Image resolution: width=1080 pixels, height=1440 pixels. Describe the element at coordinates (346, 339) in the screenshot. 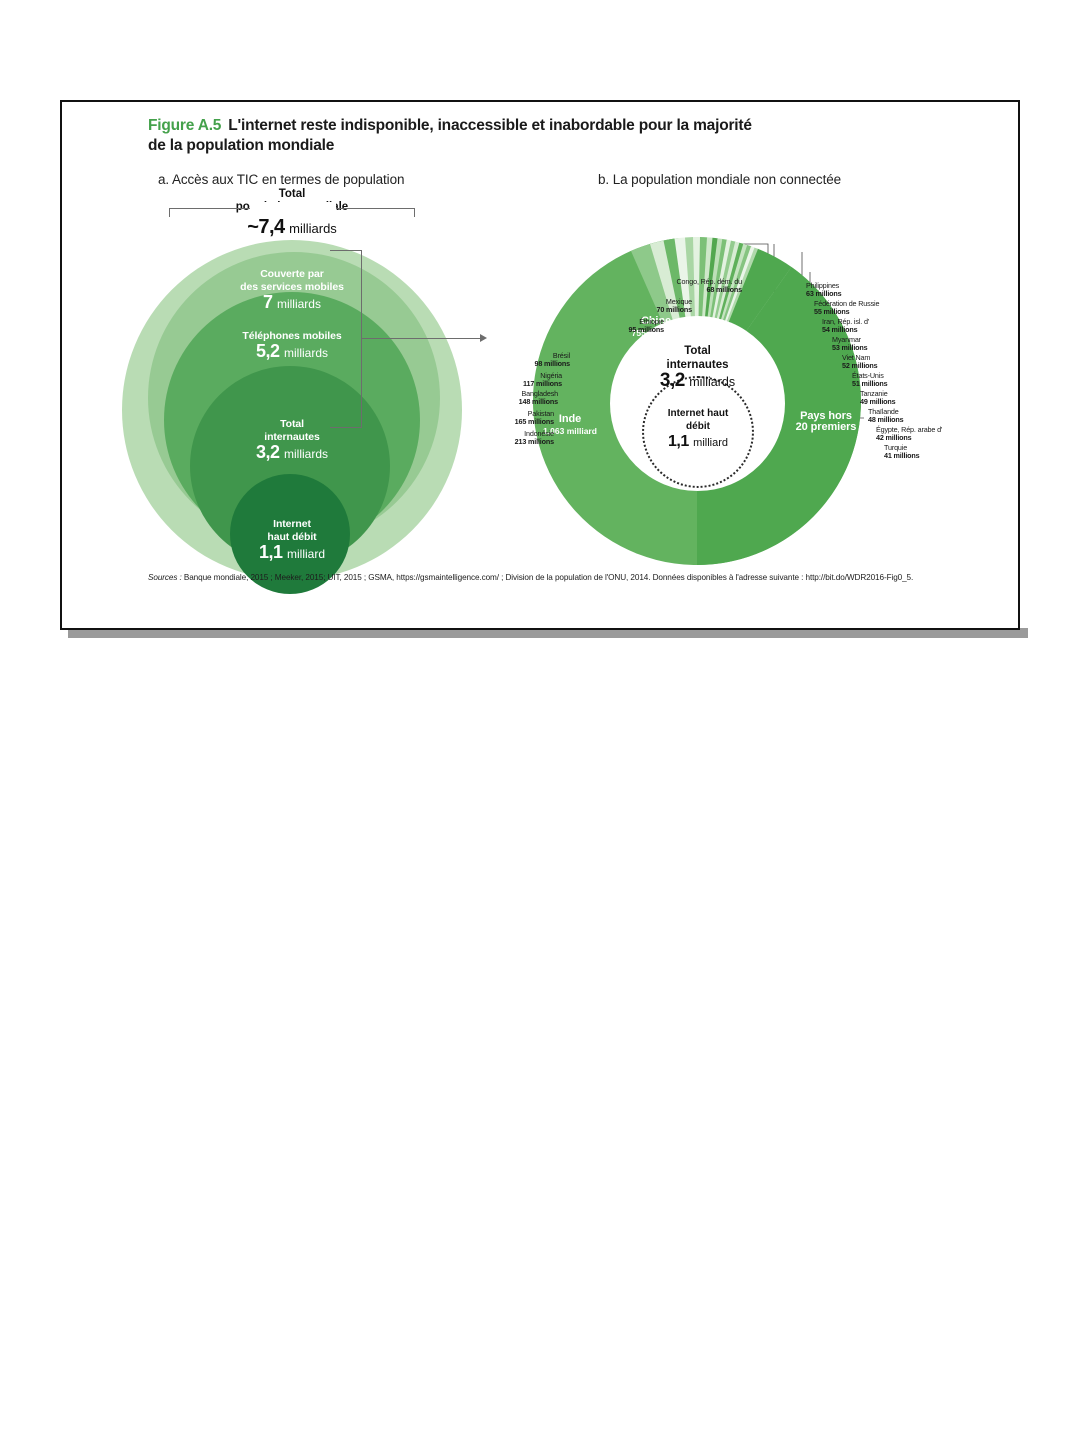

I see `panel-connector-bracket` at that location.